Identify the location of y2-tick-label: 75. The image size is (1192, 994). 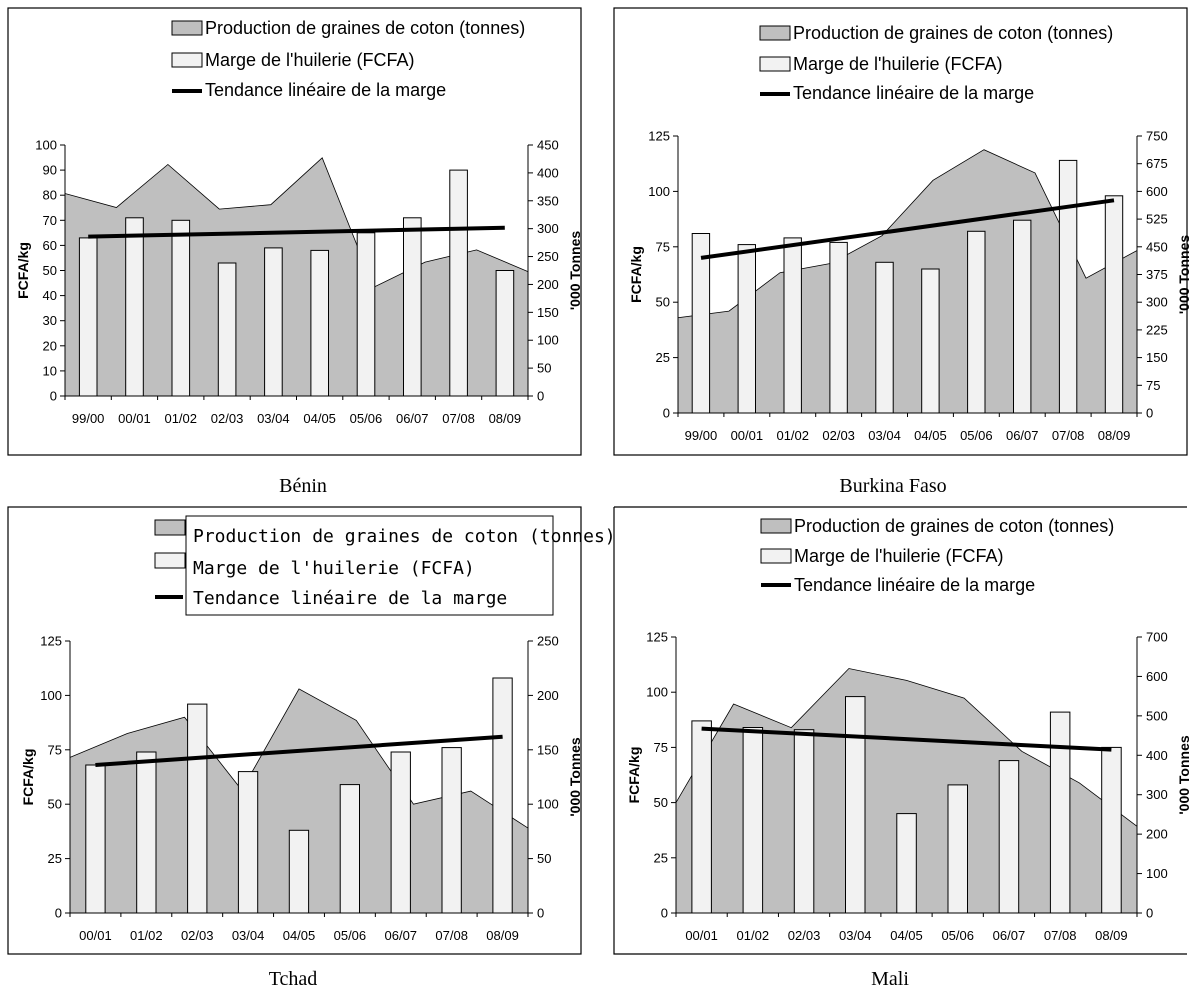
(1153, 385).